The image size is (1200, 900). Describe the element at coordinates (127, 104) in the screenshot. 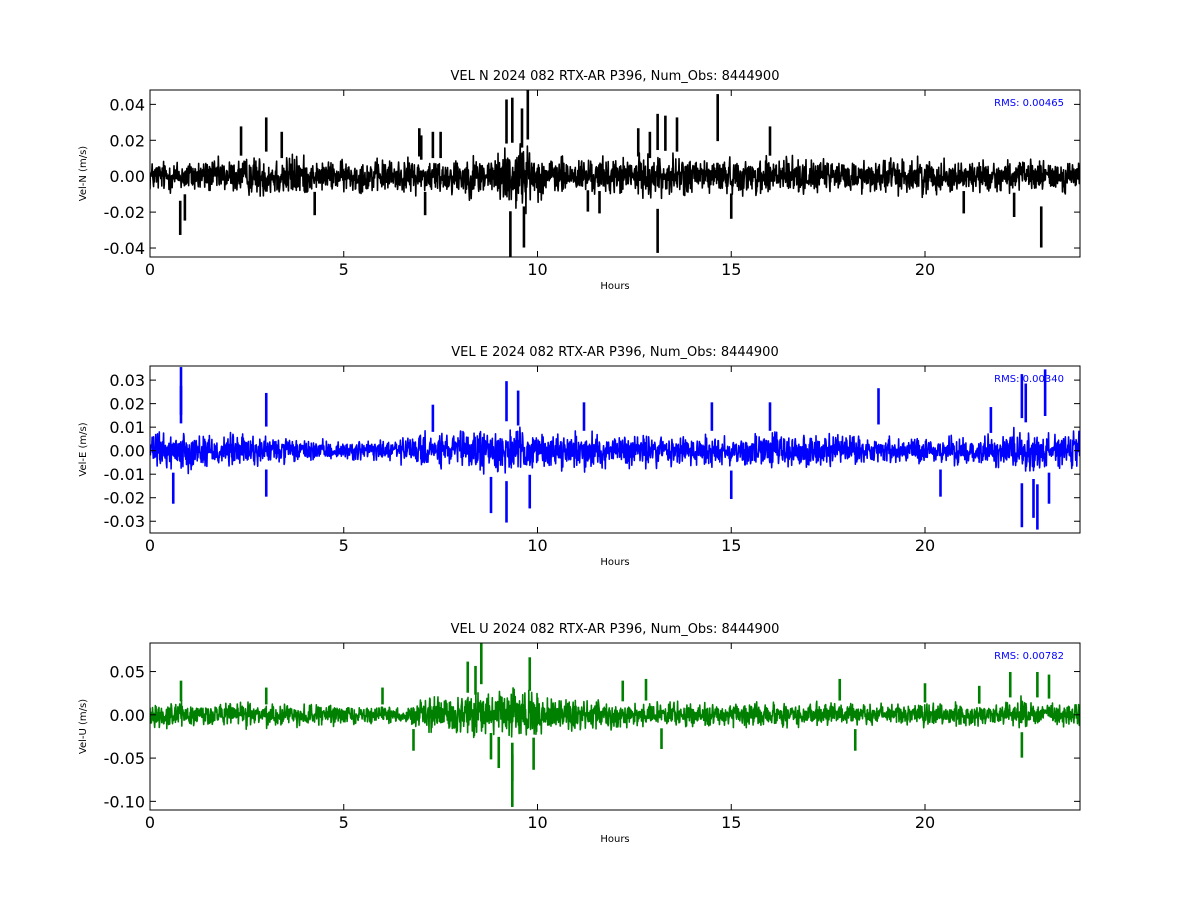

I see `y-tick-label: 0.04` at that location.